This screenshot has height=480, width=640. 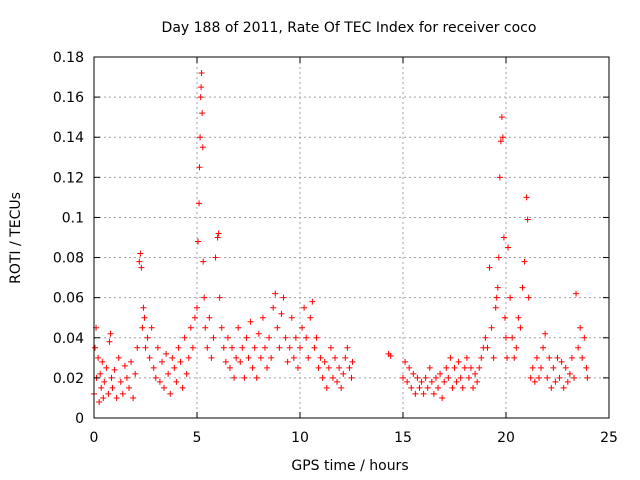 What do you see at coordinates (79, 419) in the screenshot?
I see `y-tick-label: 0` at bounding box center [79, 419].